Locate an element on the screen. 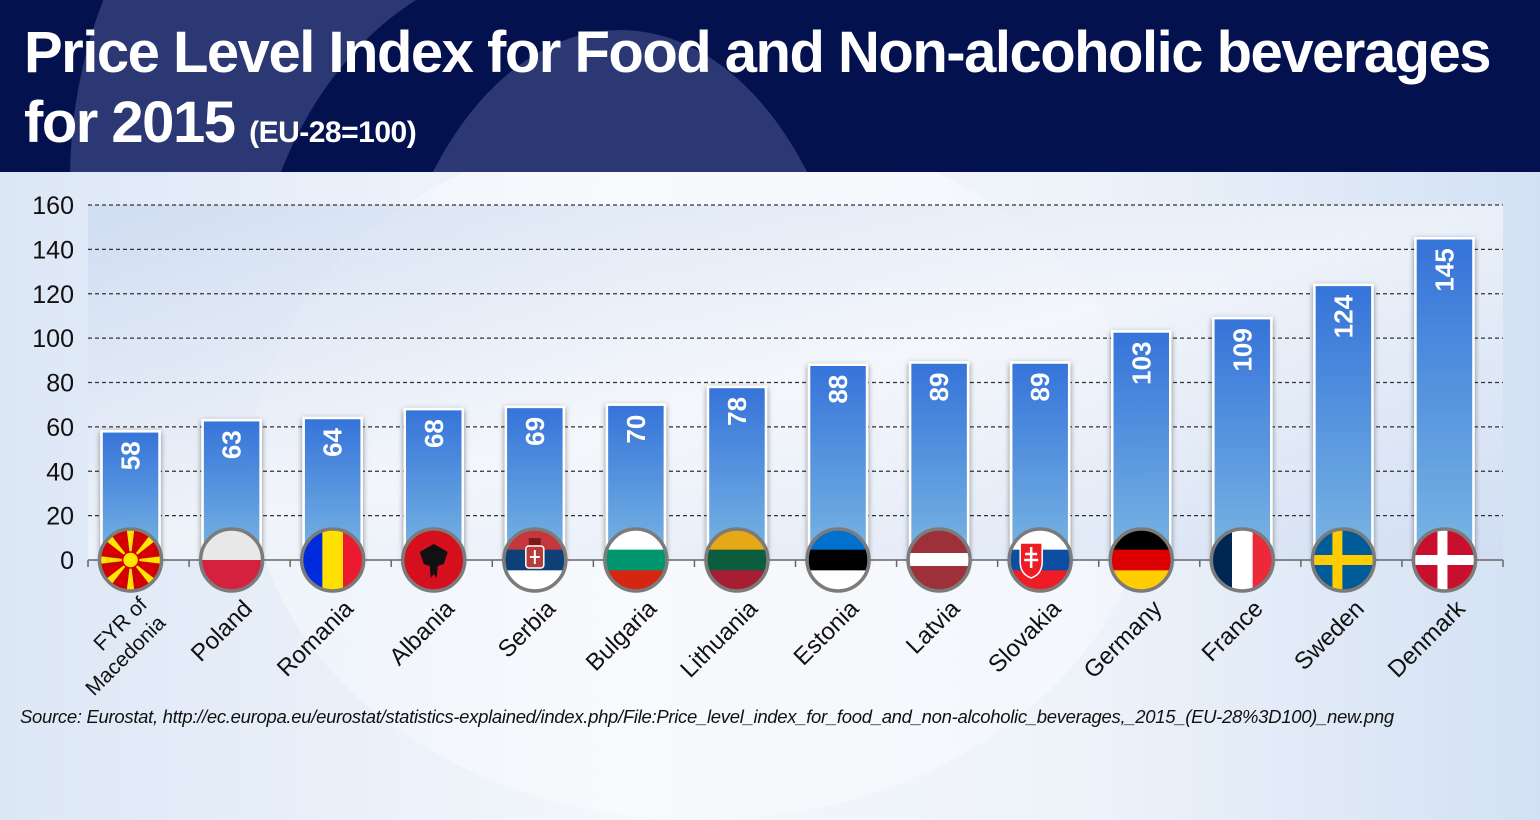  germany-flag-icon is located at coordinates (1141, 560).